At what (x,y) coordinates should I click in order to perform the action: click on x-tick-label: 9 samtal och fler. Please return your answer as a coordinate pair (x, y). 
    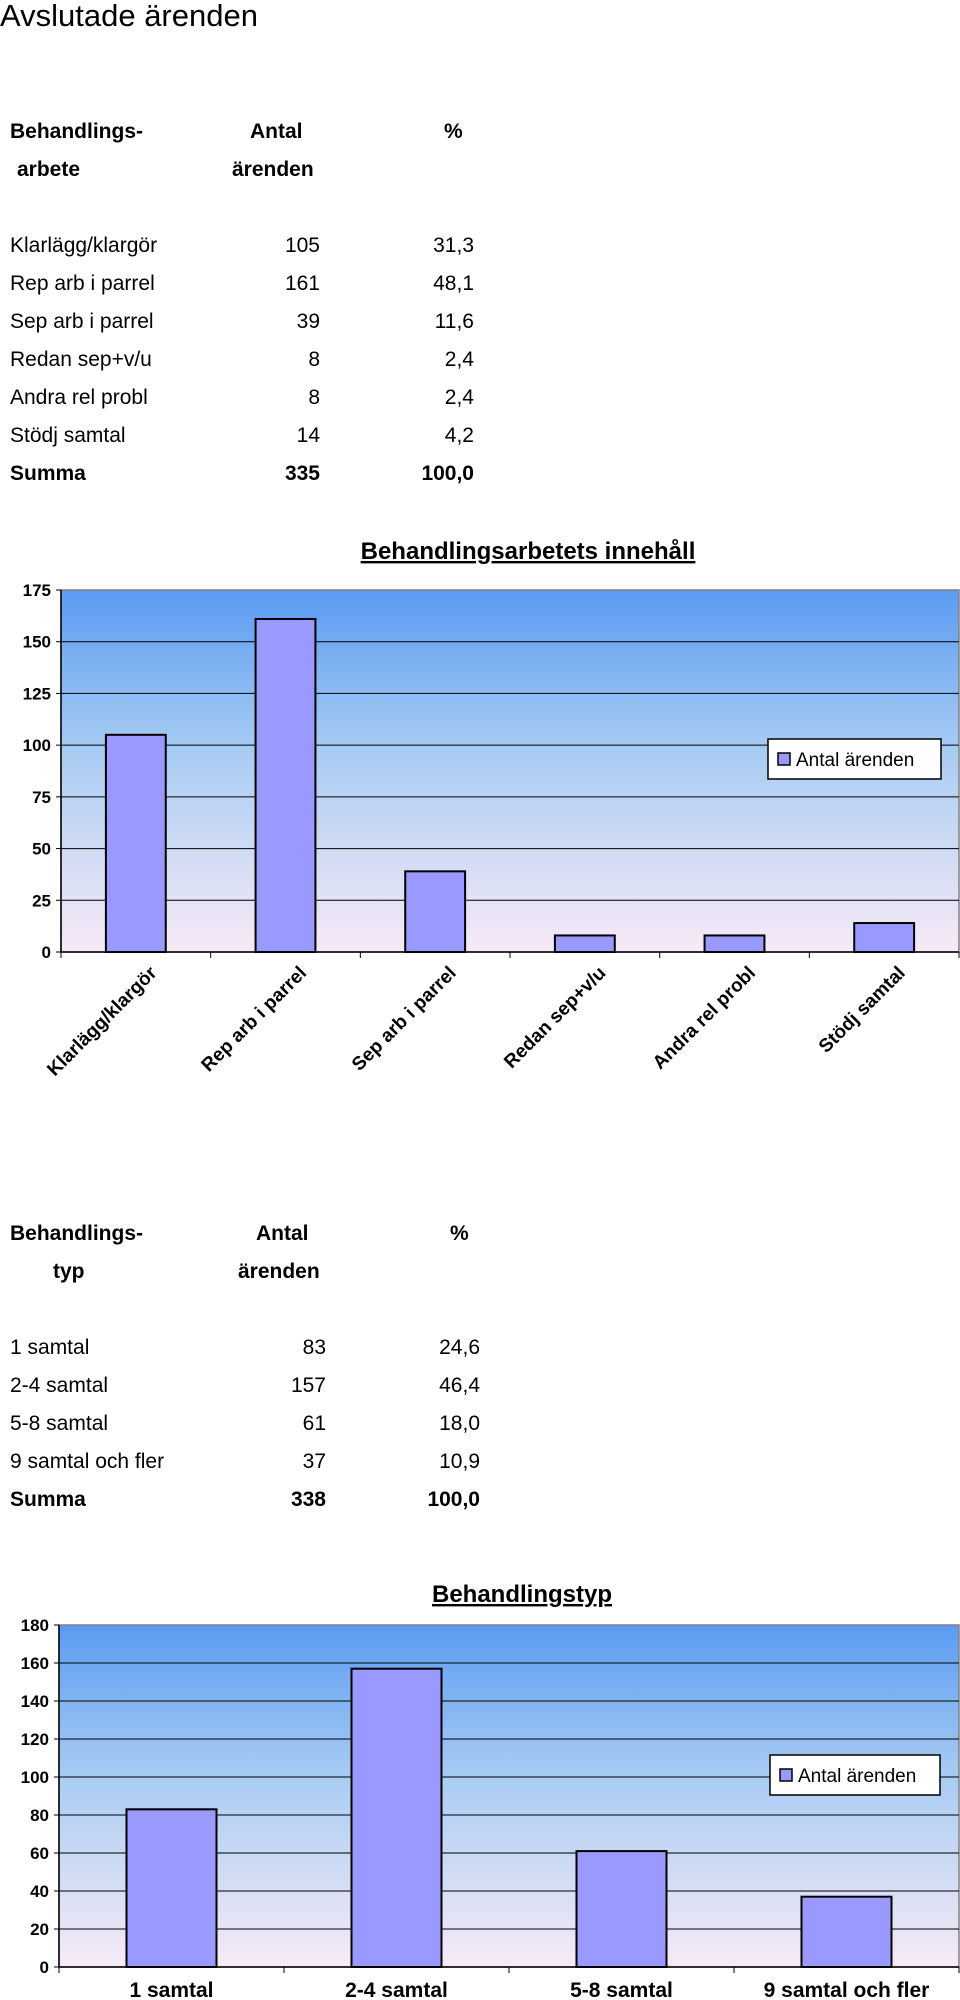
    Looking at the image, I should click on (847, 1989).